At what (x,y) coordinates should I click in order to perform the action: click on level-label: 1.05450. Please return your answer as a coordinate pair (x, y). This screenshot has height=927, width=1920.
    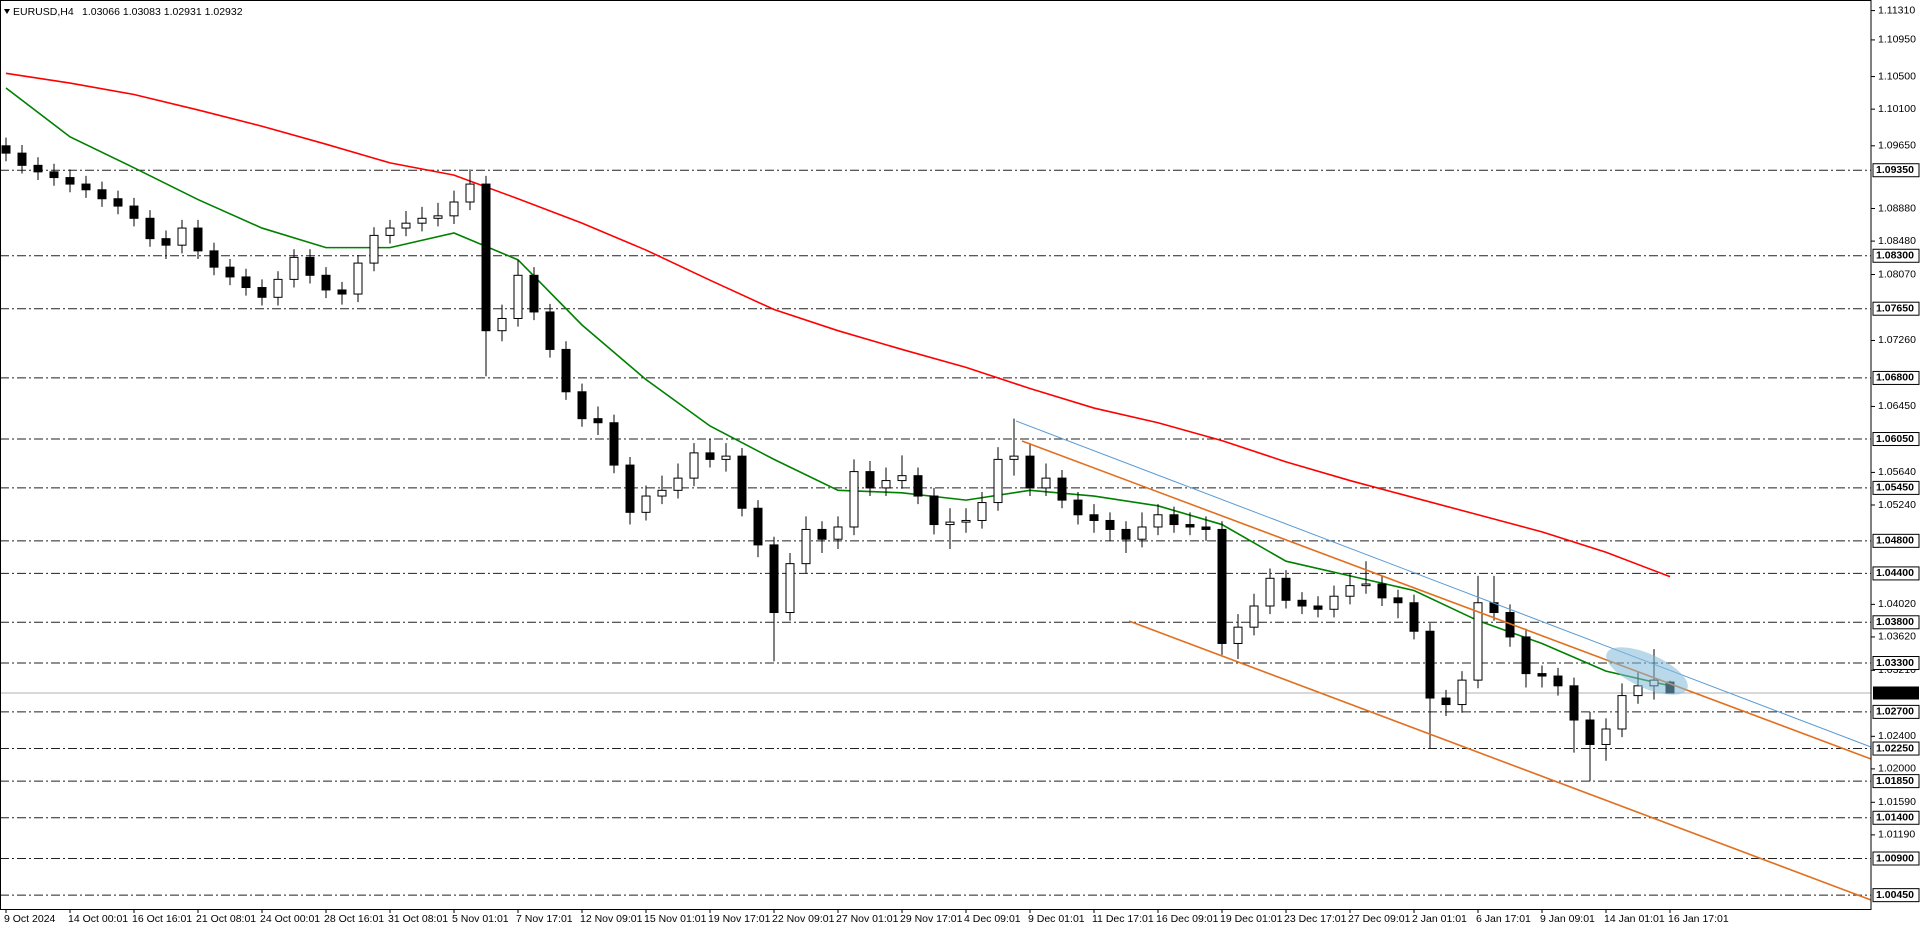
    Looking at the image, I should click on (1895, 488).